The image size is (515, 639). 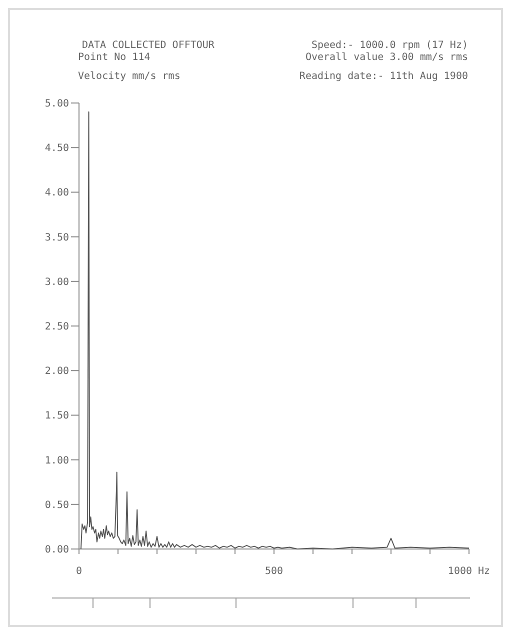 I want to click on y-tick-label: 1.50, so click(x=56, y=416).